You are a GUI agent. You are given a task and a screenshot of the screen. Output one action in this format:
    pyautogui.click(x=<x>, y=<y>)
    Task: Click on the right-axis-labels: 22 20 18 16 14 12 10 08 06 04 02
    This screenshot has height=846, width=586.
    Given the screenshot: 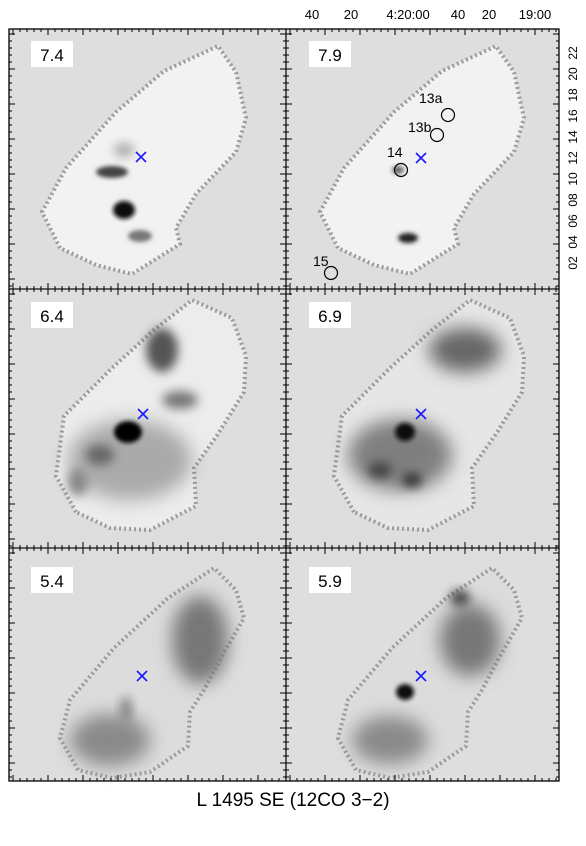 What is the action you would take?
    pyautogui.click(x=573, y=158)
    